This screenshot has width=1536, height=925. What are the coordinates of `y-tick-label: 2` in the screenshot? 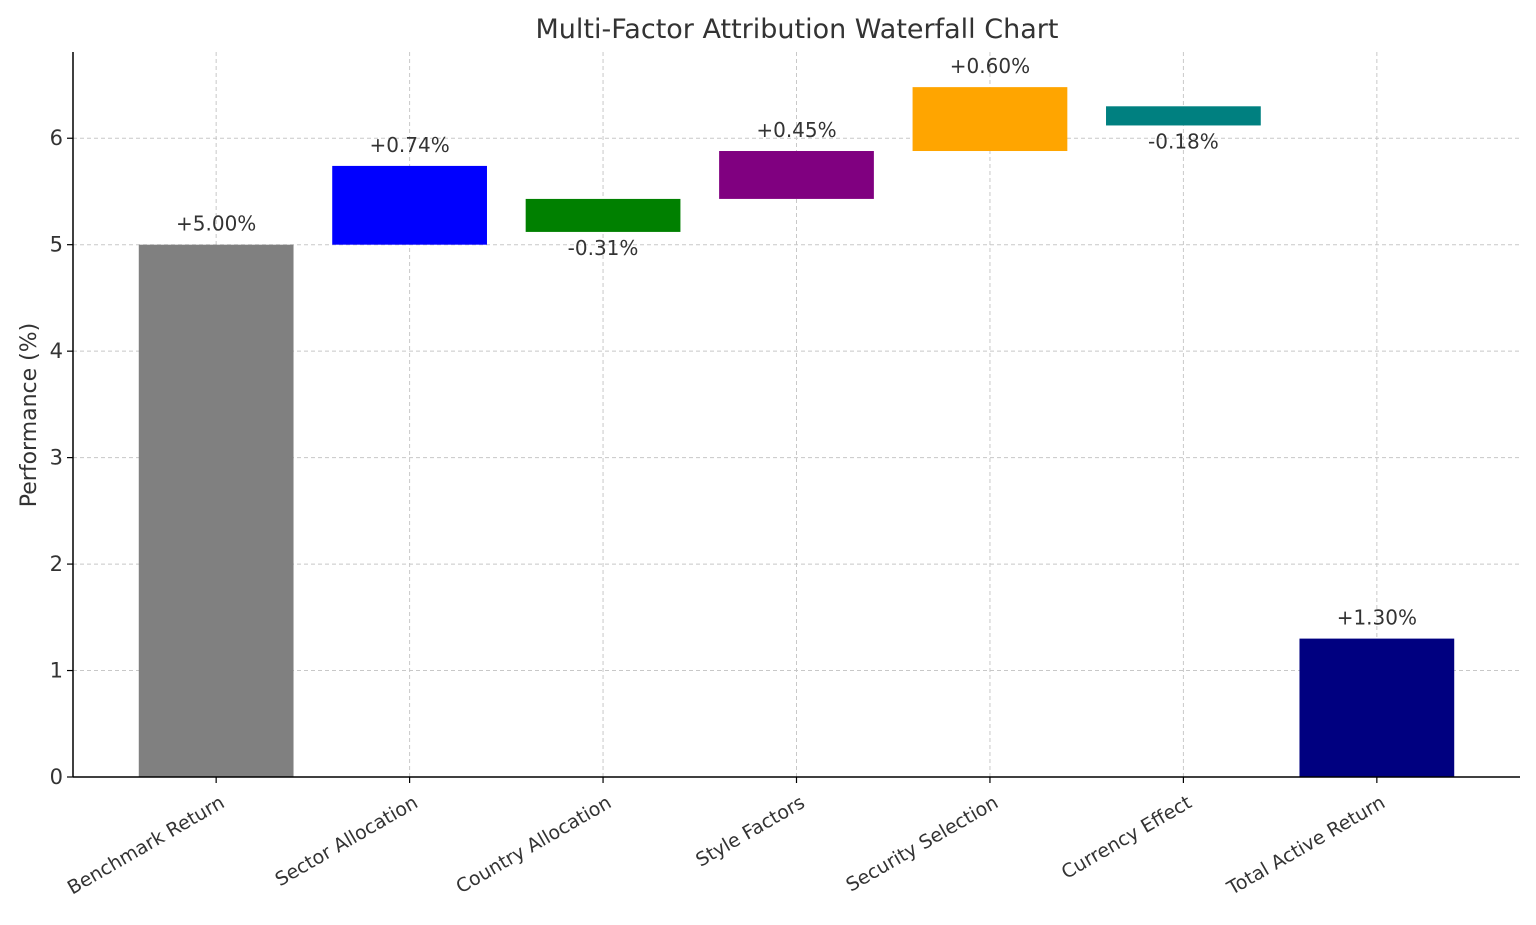 It's located at (56, 564).